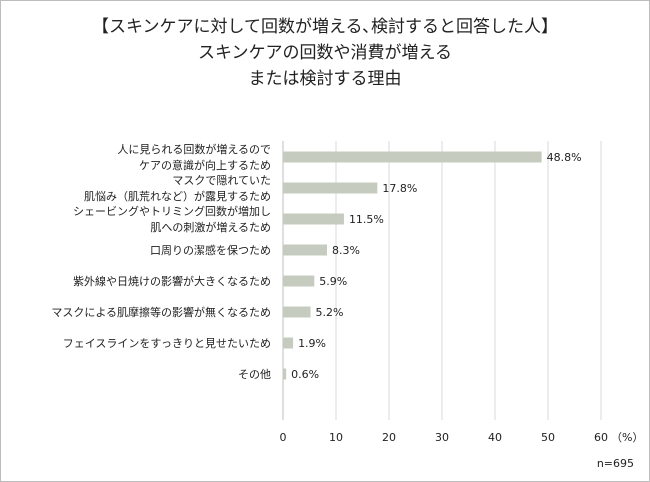 The image size is (650, 482). Describe the element at coordinates (564, 157) in the screenshot. I see `value-label: 48.8%` at that location.